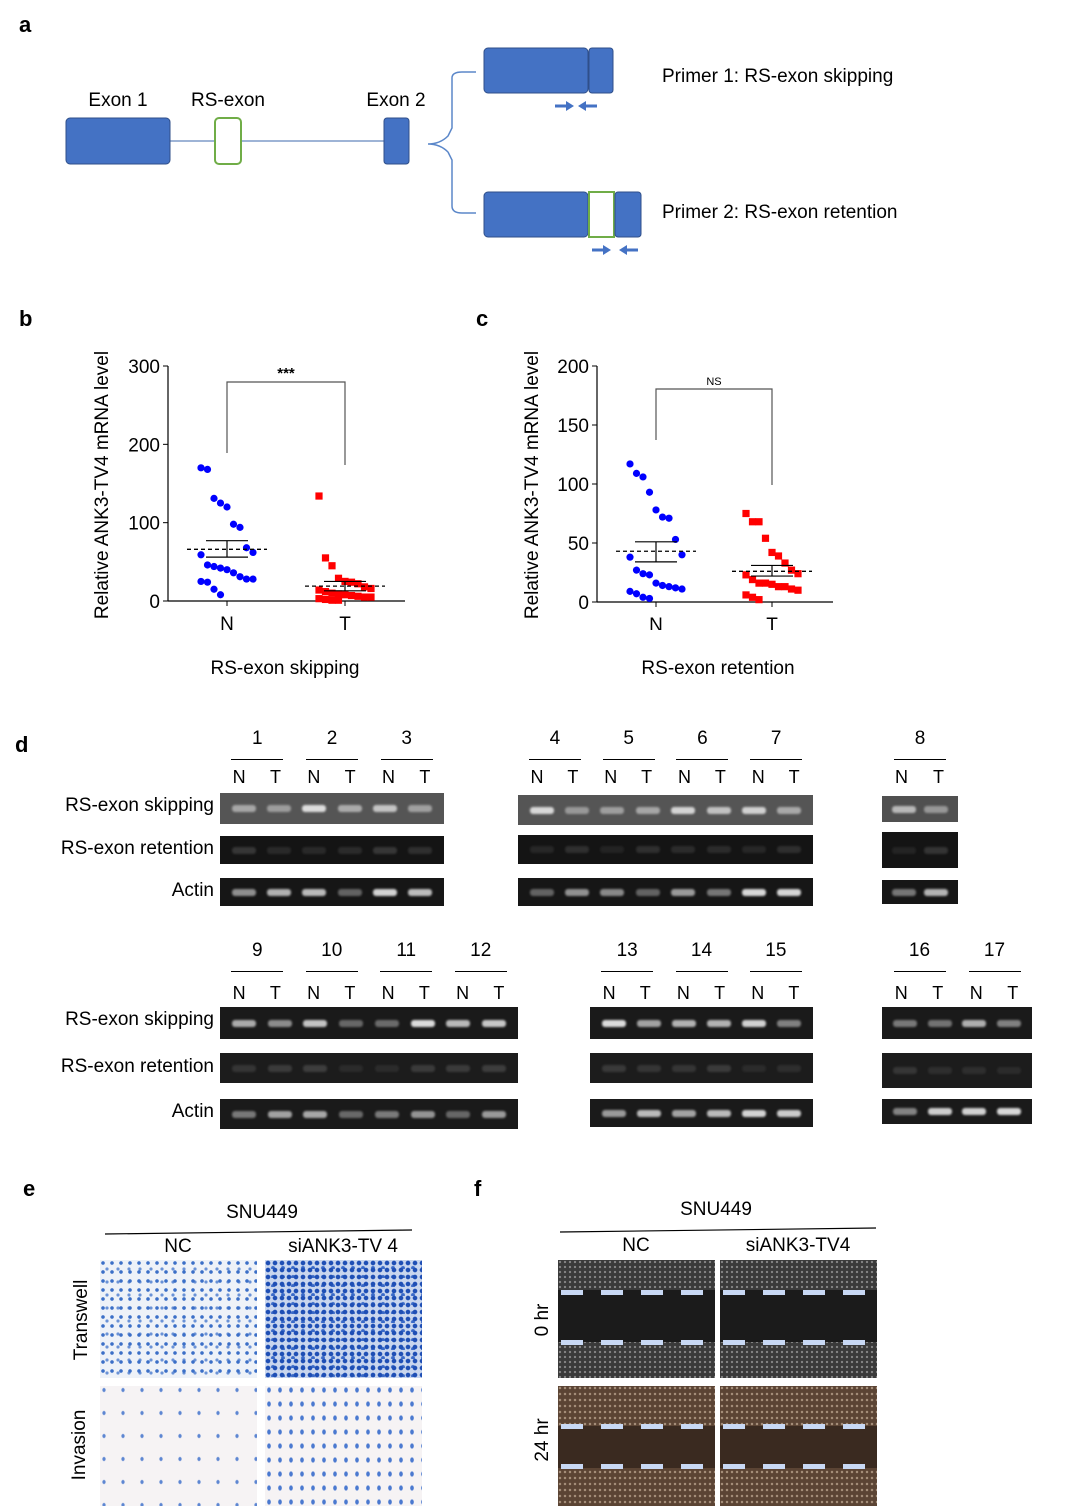  I want to click on f-row-0hr: 0 hr, so click(542, 1320).